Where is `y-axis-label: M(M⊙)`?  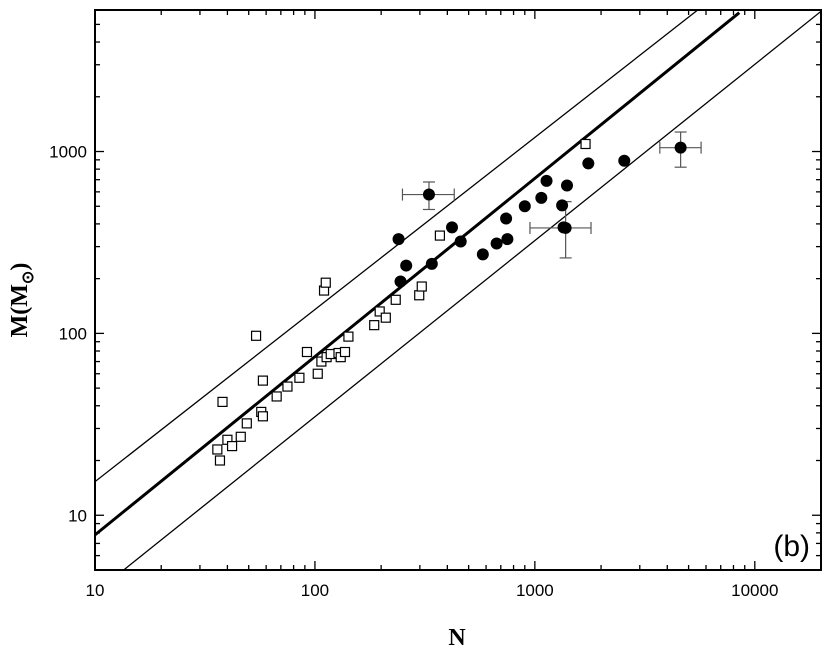
y-axis-label: M(M⊙) is located at coordinates (22, 300).